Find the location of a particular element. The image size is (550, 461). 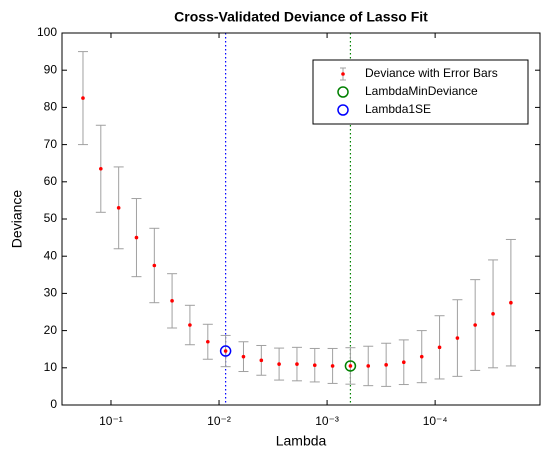

legend-box is located at coordinates (420, 92).